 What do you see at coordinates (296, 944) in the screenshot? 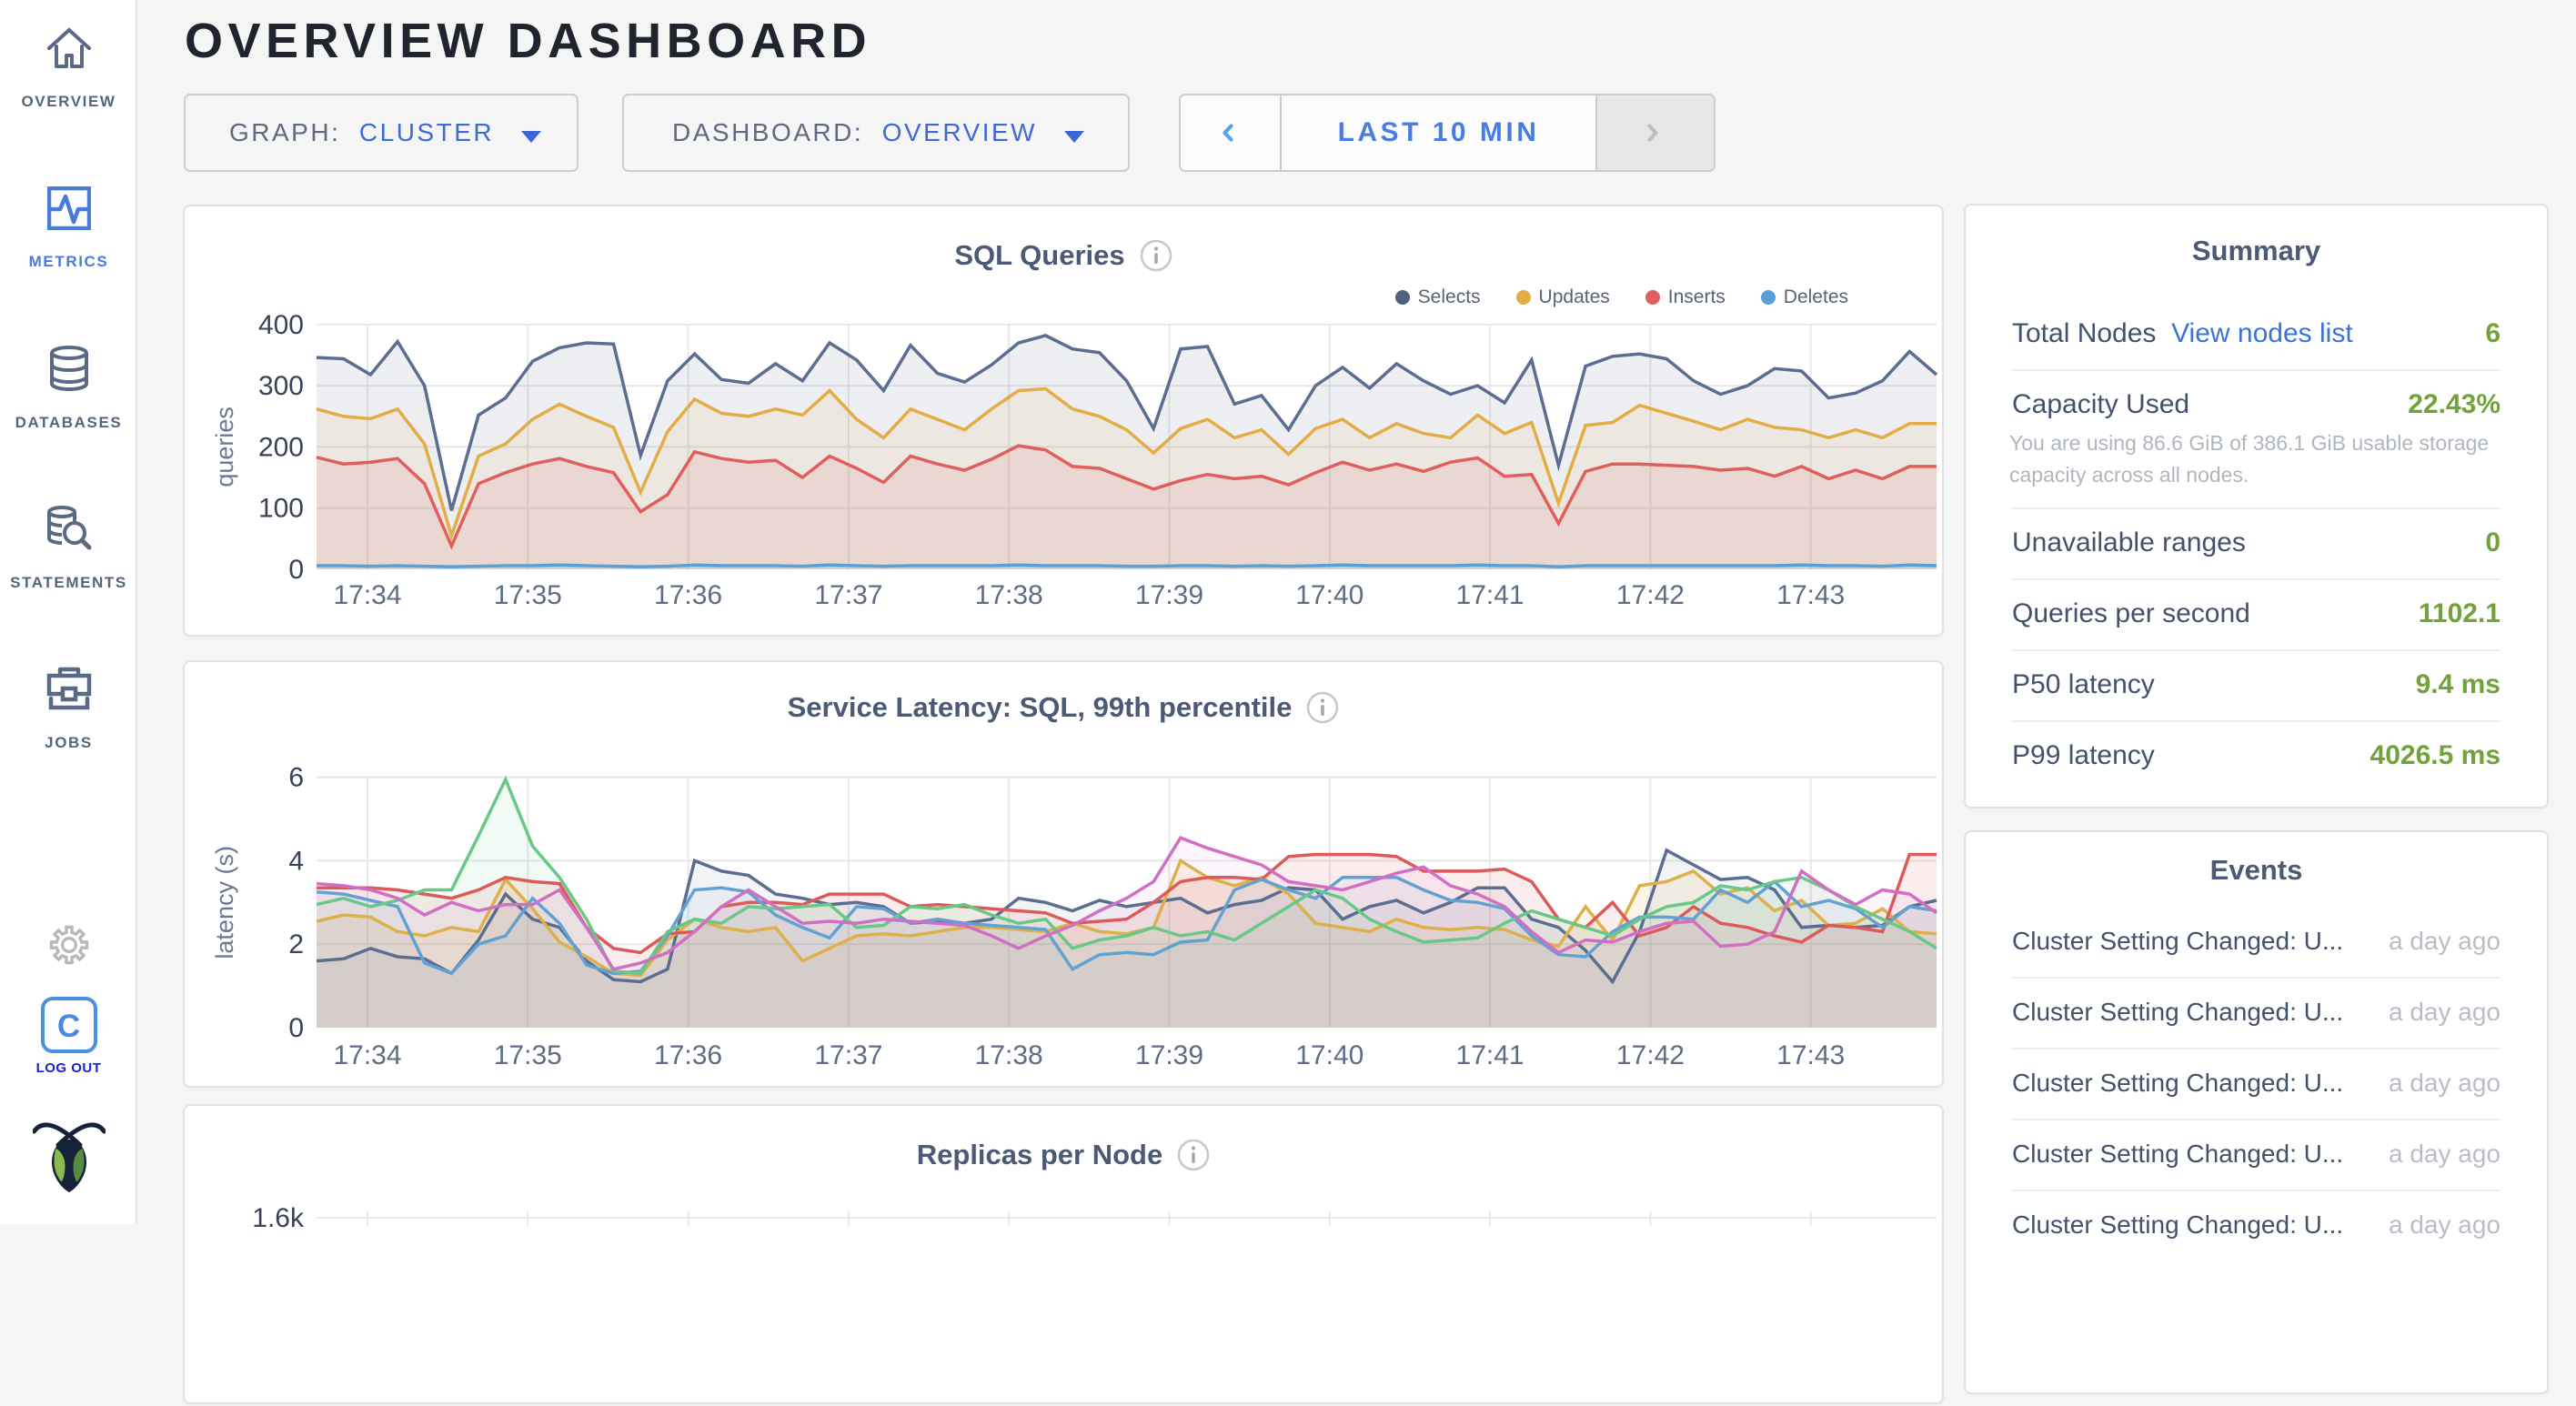
I see `svg-text: 2` at bounding box center [296, 944].